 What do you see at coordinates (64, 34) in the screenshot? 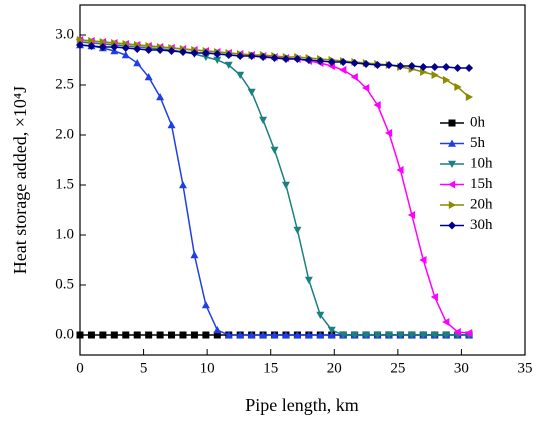
I see `y-tick-label: 3.0` at bounding box center [64, 34].